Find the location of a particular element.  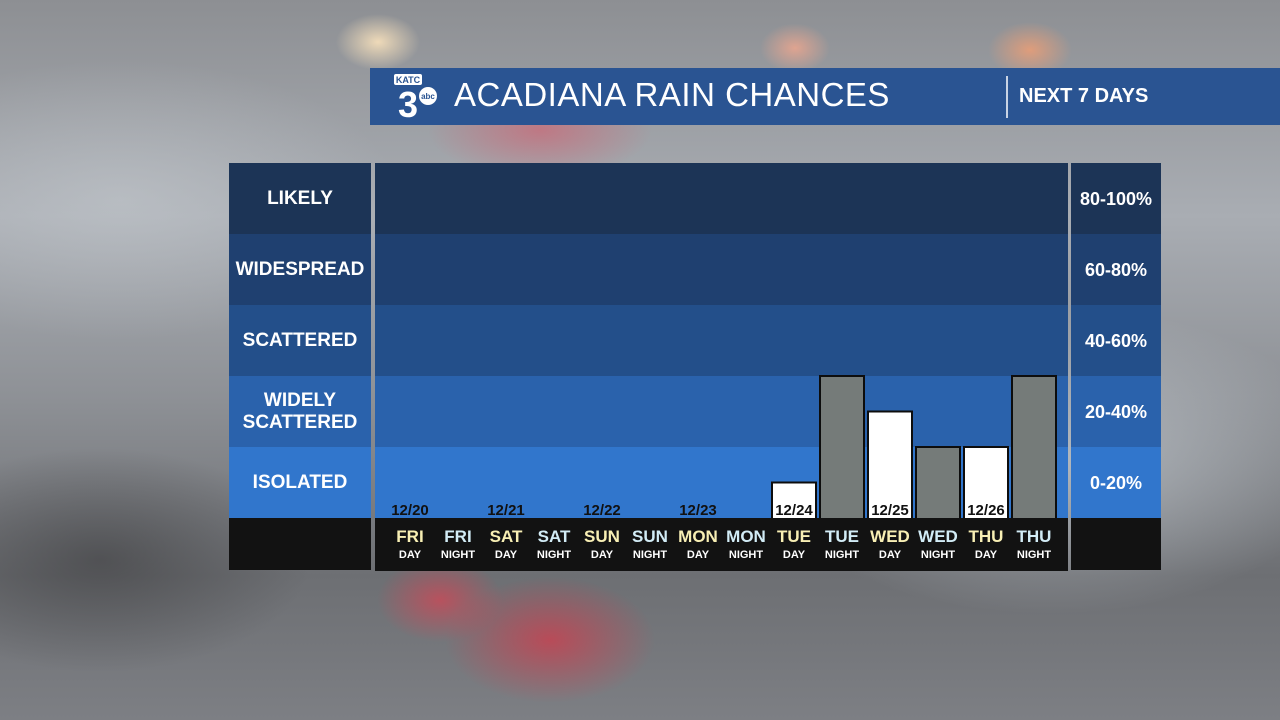

date-label: 12/23 is located at coordinates (698, 510).